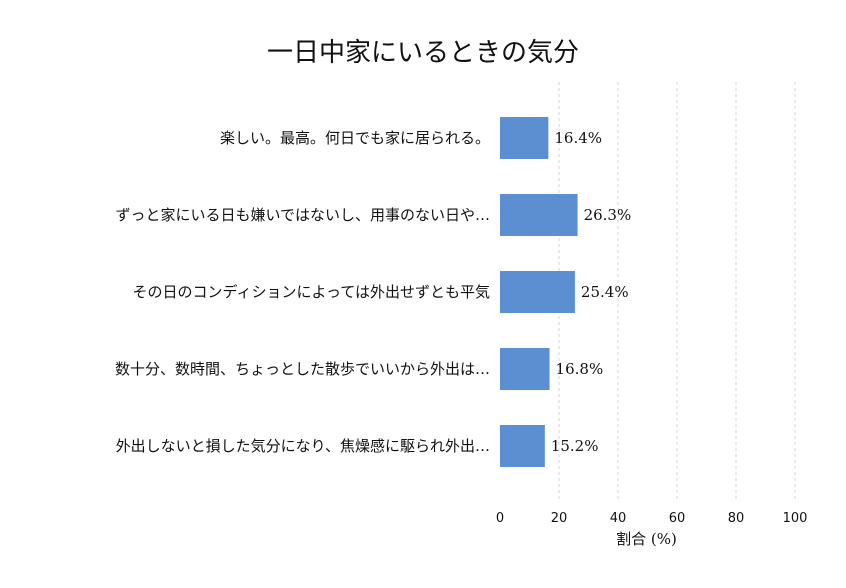  Describe the element at coordinates (736, 518) in the screenshot. I see `x-tick-label: 80` at that location.